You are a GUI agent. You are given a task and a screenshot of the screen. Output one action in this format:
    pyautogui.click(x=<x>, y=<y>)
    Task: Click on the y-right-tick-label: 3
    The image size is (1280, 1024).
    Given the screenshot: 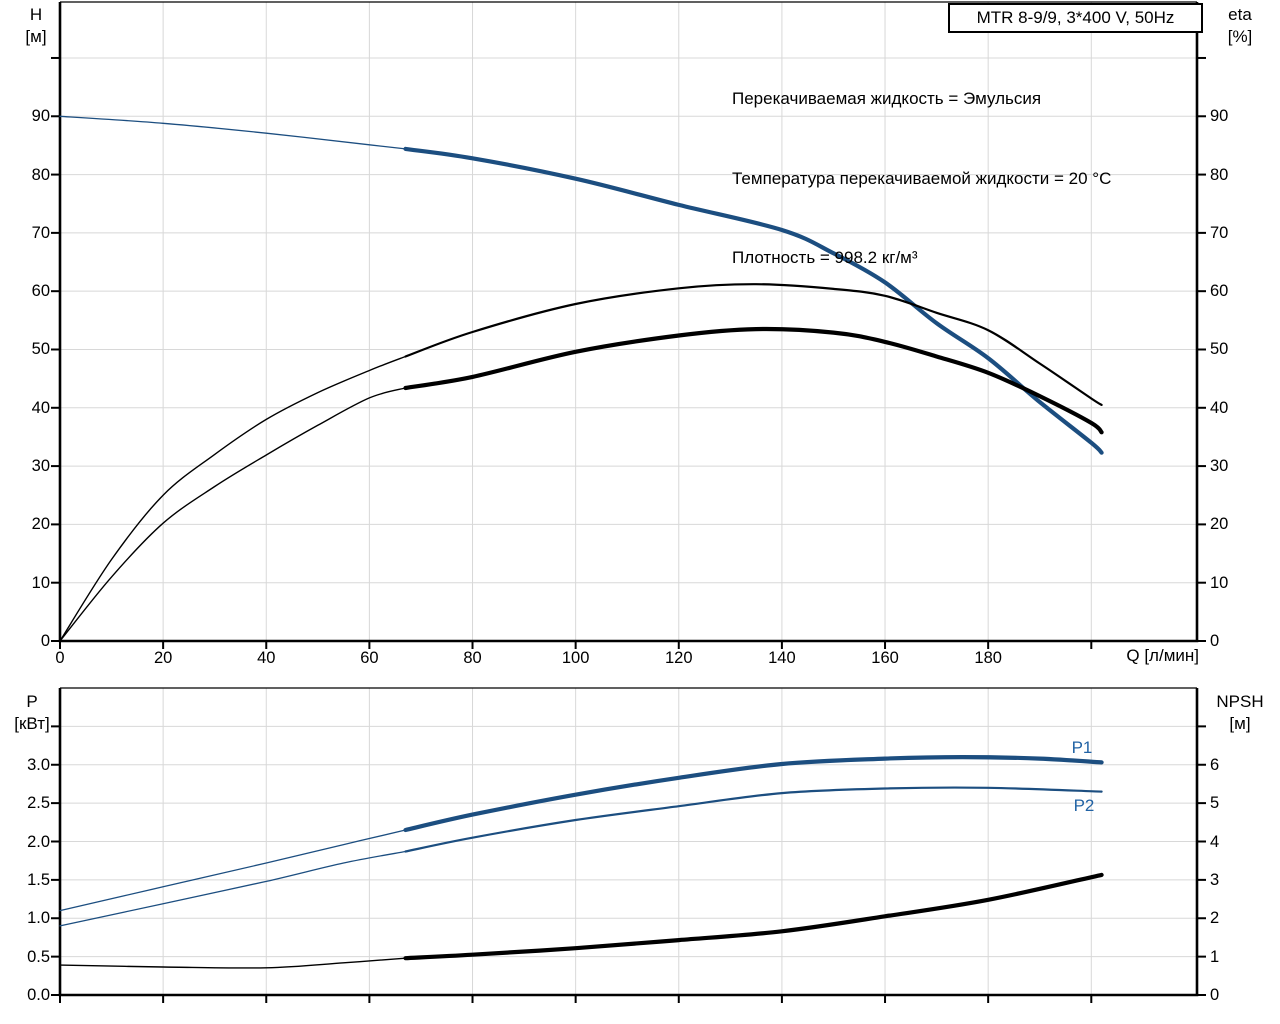 What is the action you would take?
    pyautogui.click(x=1215, y=879)
    